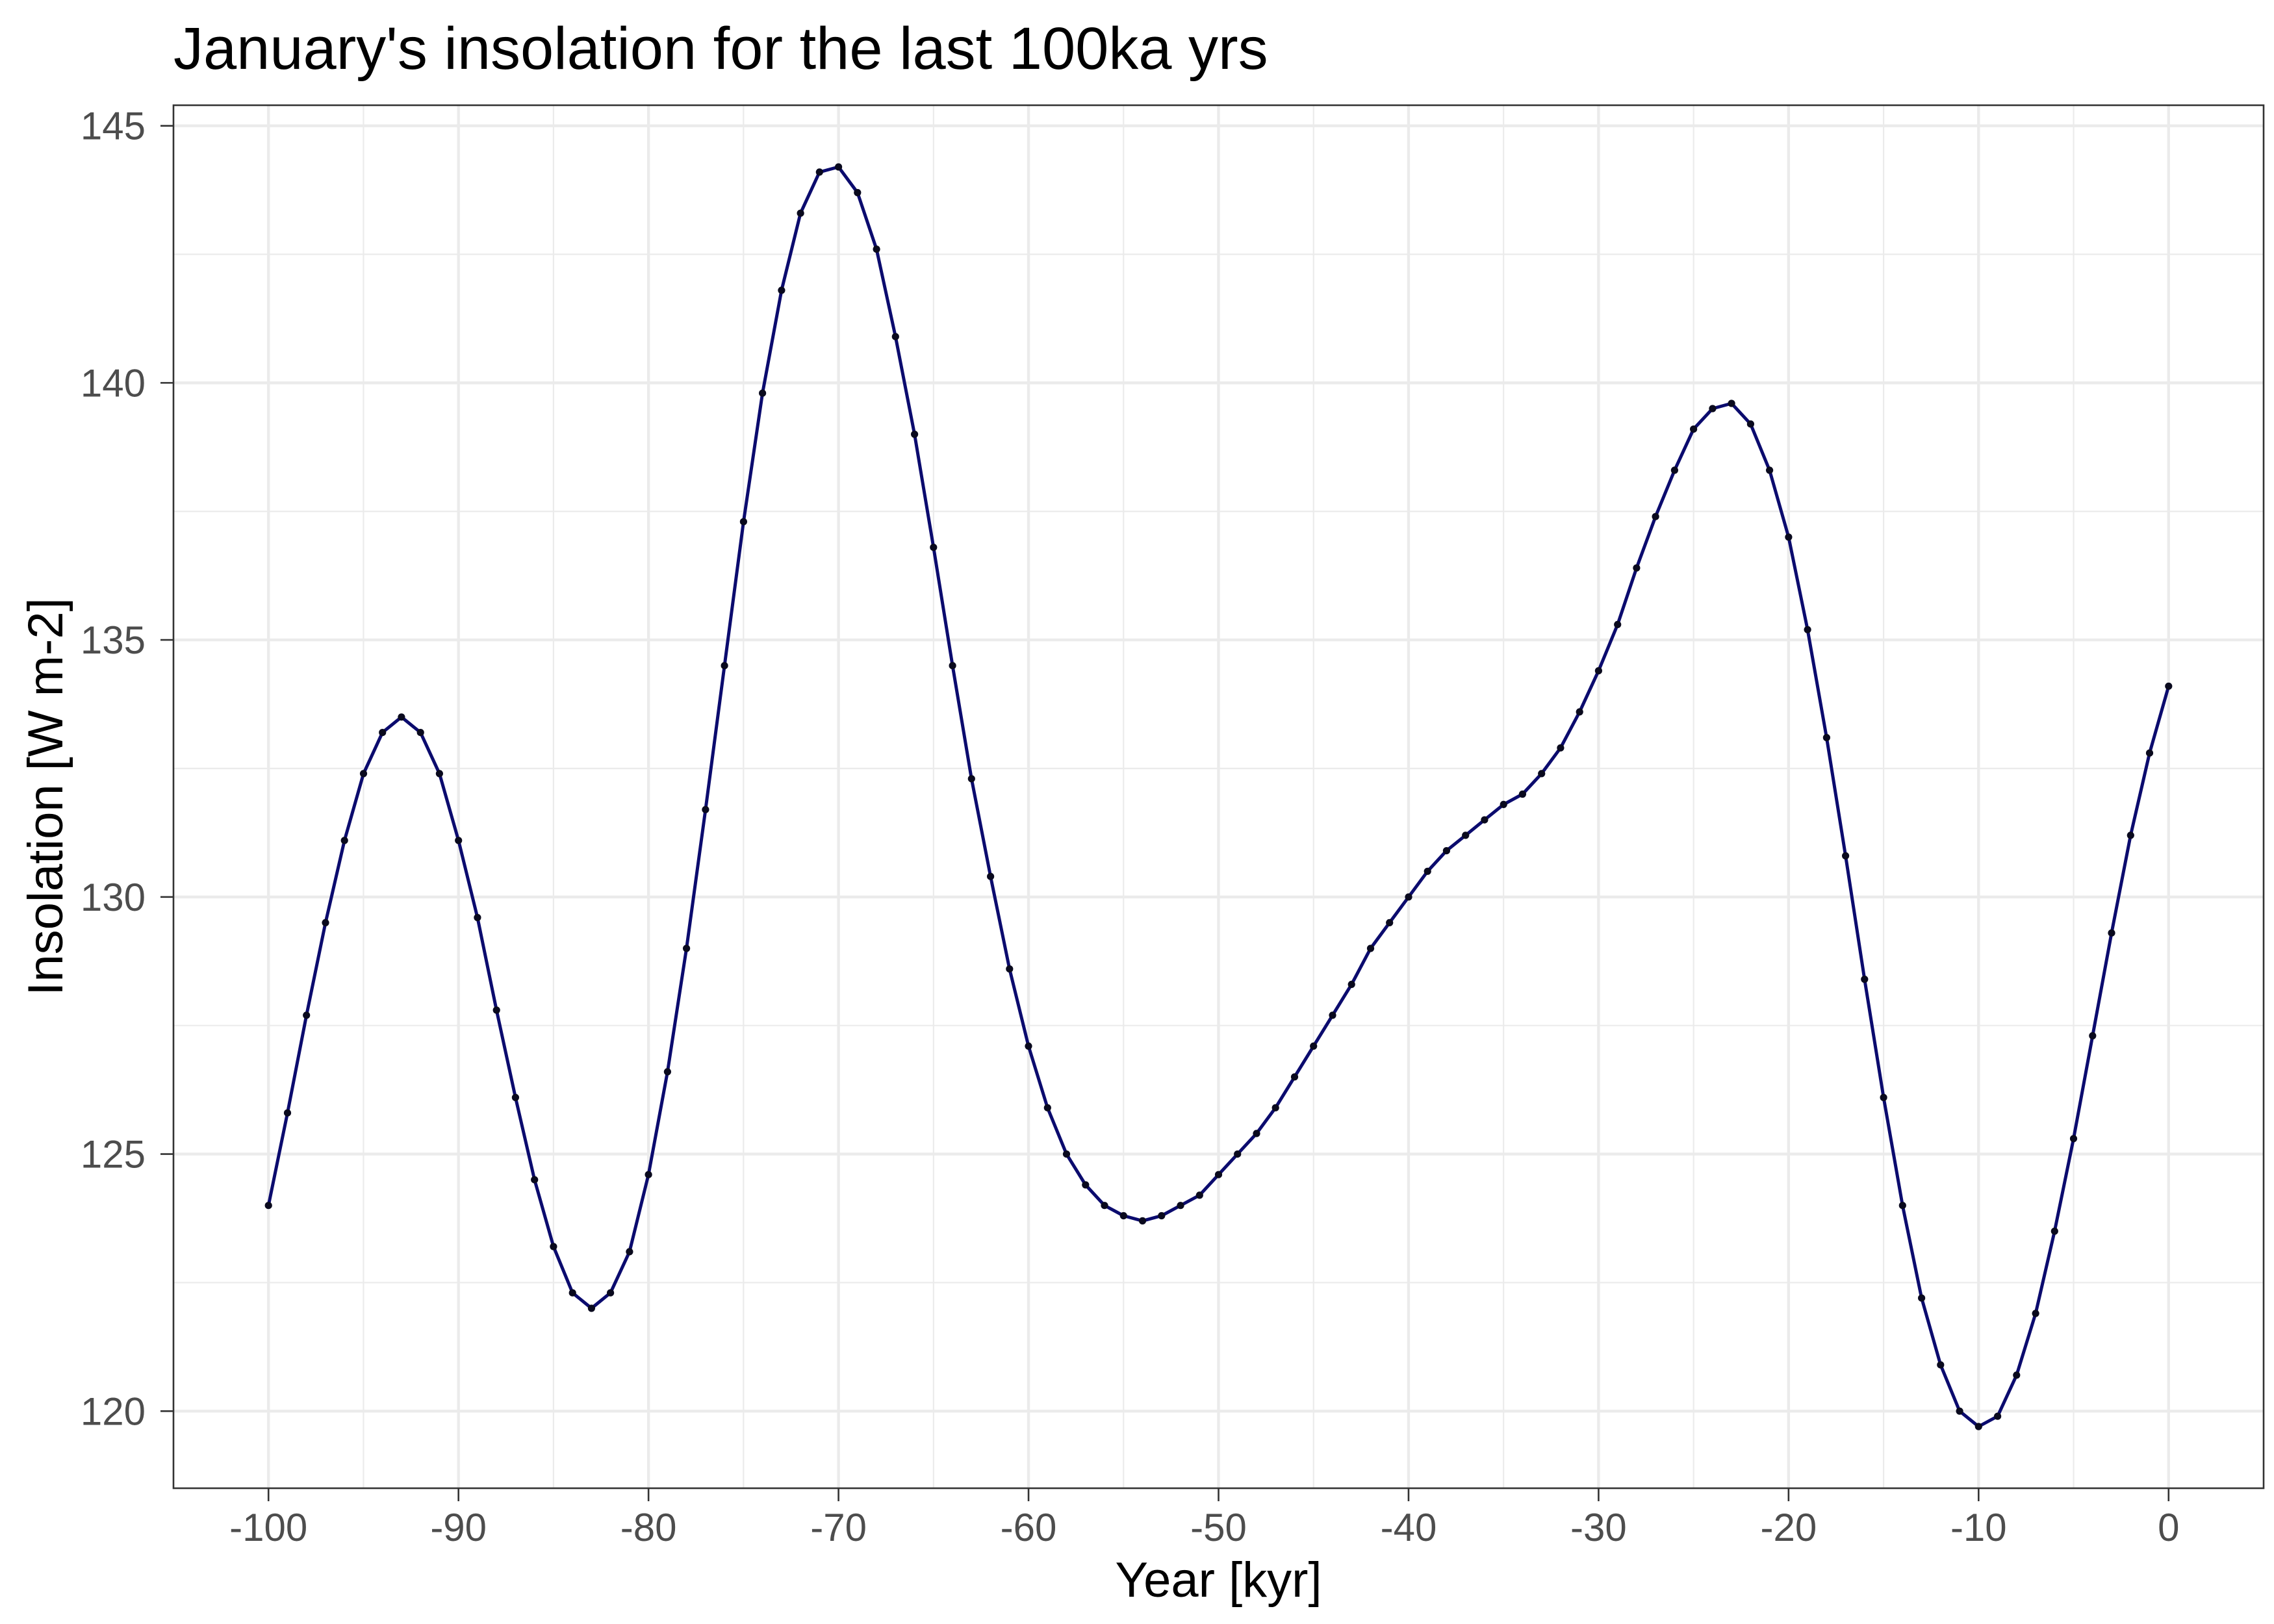 Image resolution: width=2274 pixels, height=1624 pixels. I want to click on x-tick-label: -10, so click(1978, 1527).